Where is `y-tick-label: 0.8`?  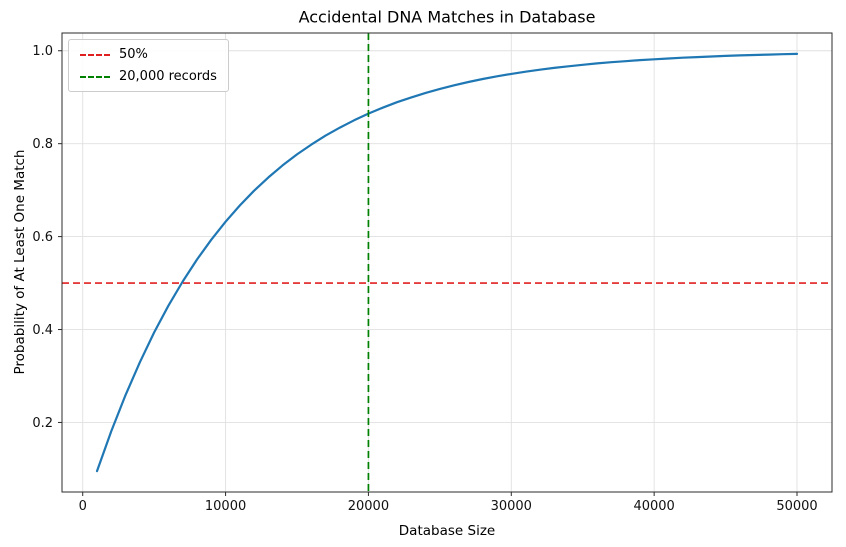
y-tick-label: 0.8 is located at coordinates (42, 144).